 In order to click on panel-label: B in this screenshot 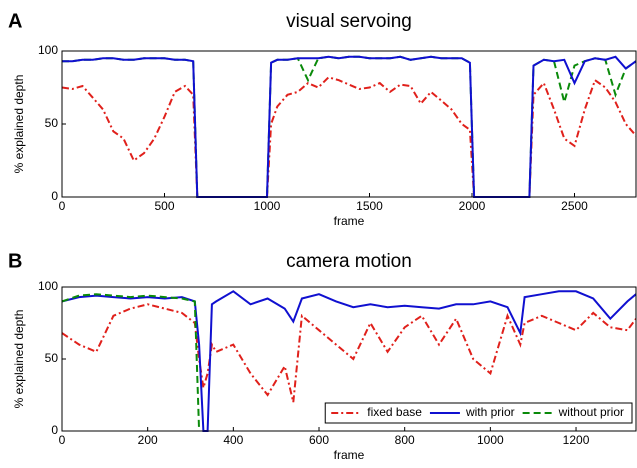, I will do `click(15, 261)`.